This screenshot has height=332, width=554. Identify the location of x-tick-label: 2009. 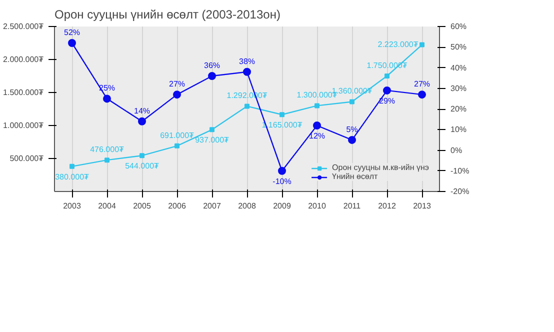
(282, 206).